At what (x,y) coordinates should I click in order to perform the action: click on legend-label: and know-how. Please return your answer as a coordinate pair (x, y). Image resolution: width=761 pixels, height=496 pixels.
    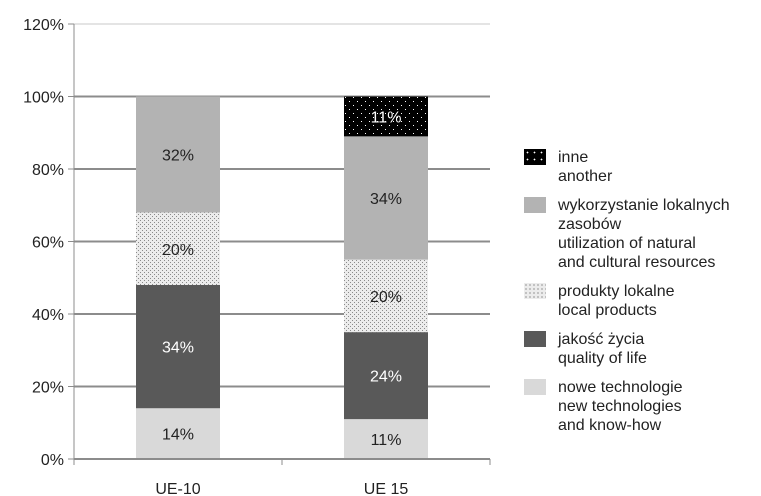
    Looking at the image, I should click on (610, 425).